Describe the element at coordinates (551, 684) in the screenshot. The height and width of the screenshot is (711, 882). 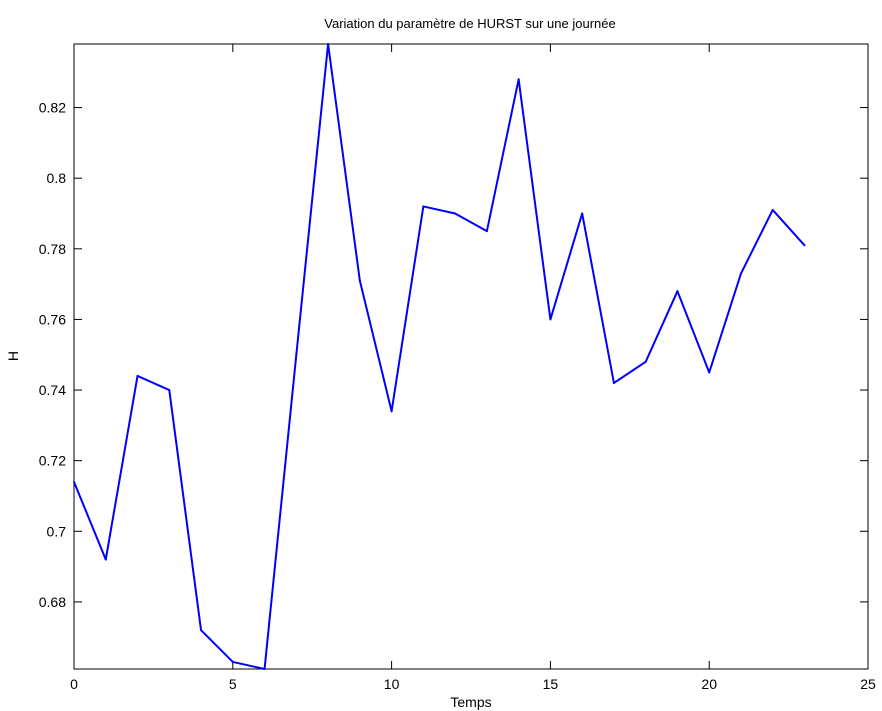
I see `x-tick-label: 15` at that location.